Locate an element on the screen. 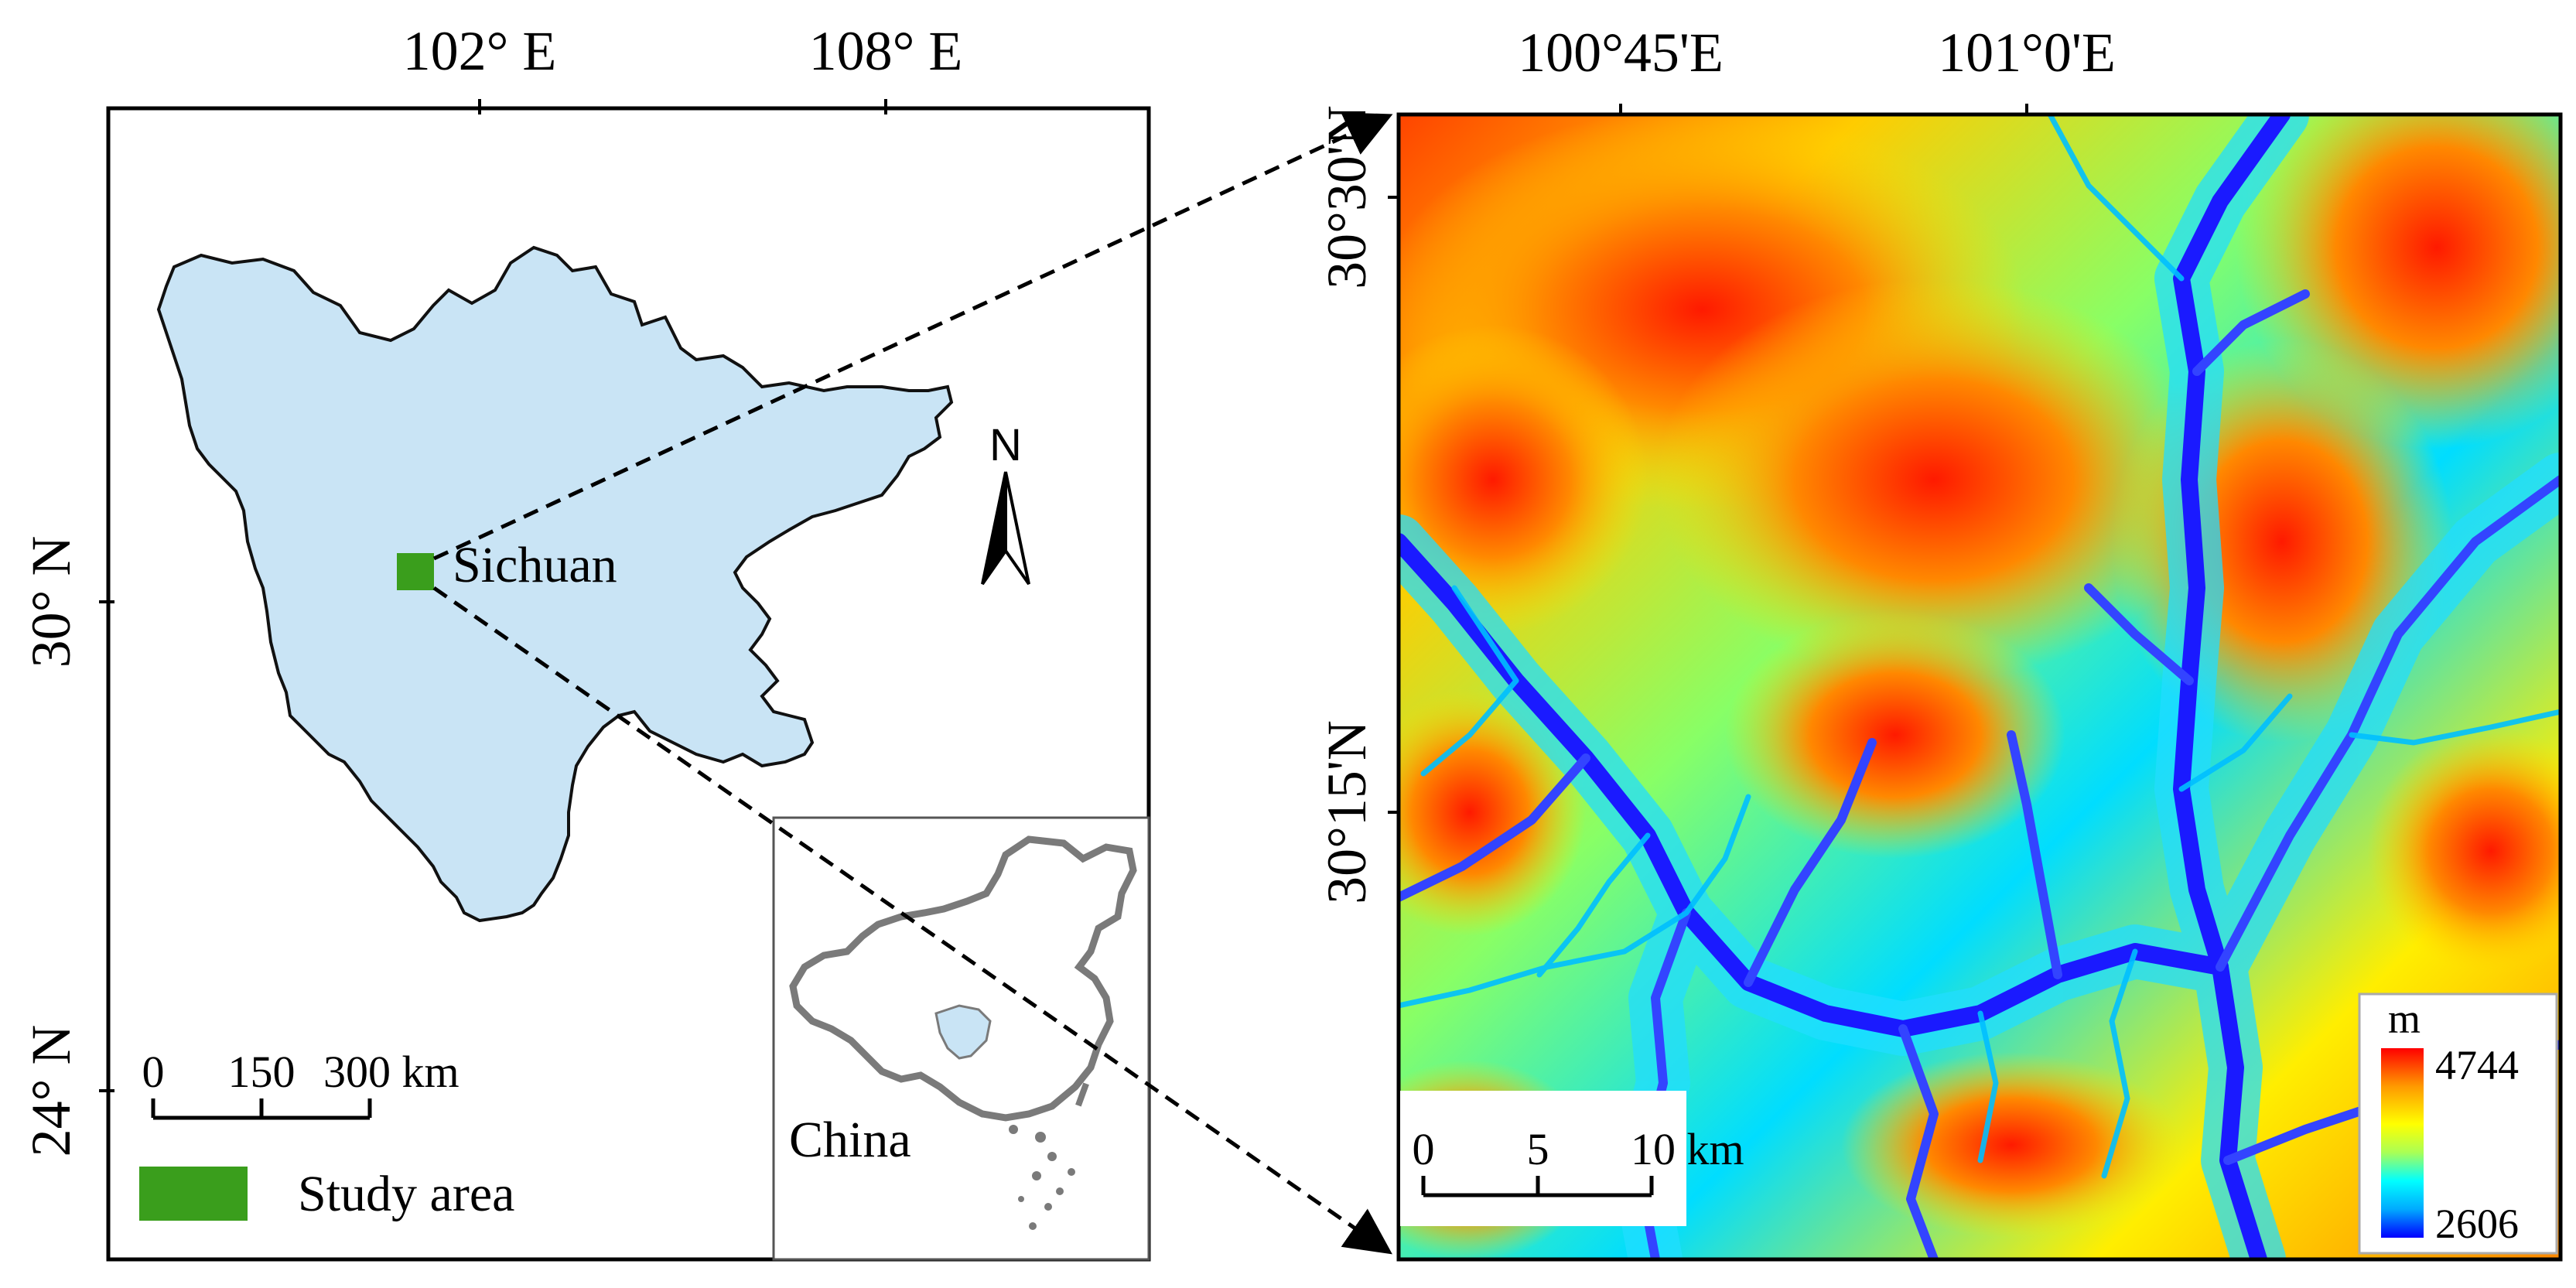 This screenshot has width=2576, height=1288. lat-label-30: 30° N is located at coordinates (51, 602).